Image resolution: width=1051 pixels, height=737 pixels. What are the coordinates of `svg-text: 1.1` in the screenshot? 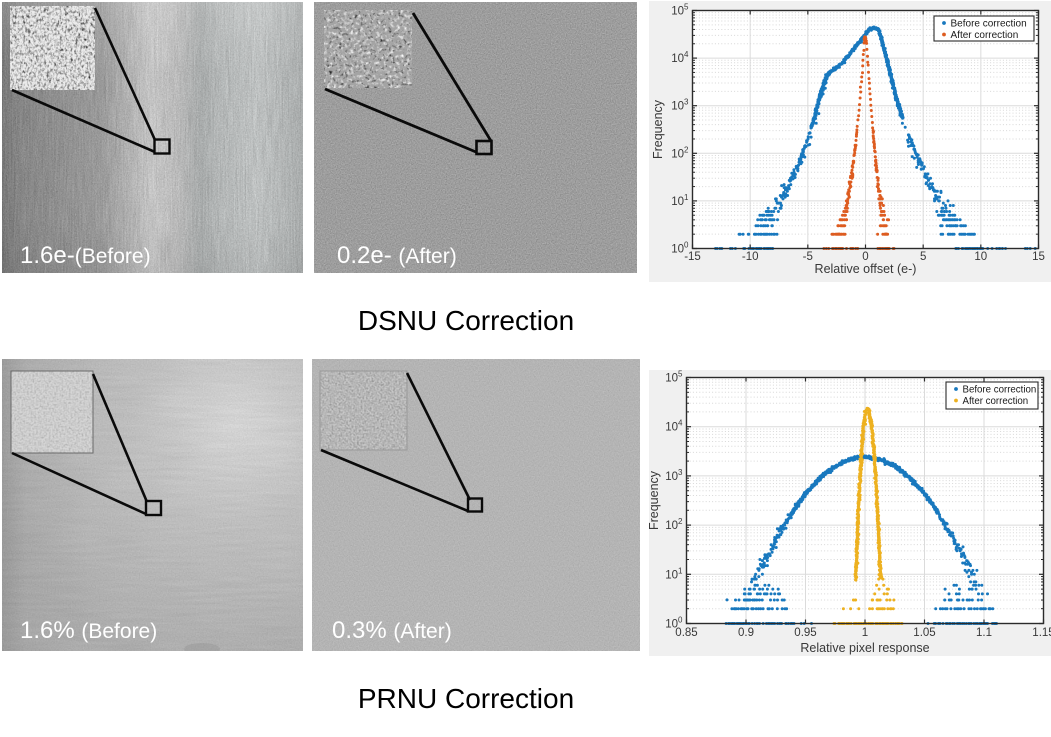 It's located at (984, 633).